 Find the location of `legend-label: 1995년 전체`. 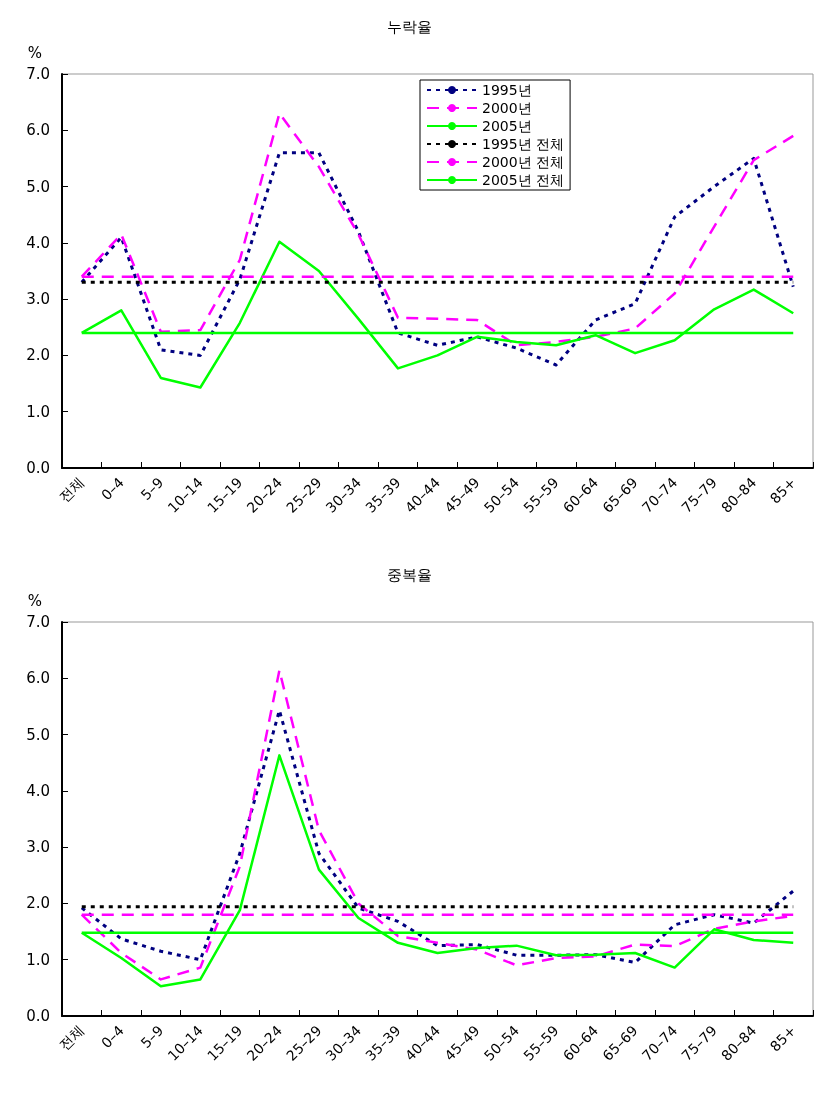

legend-label: 1995년 전체 is located at coordinates (523, 144).